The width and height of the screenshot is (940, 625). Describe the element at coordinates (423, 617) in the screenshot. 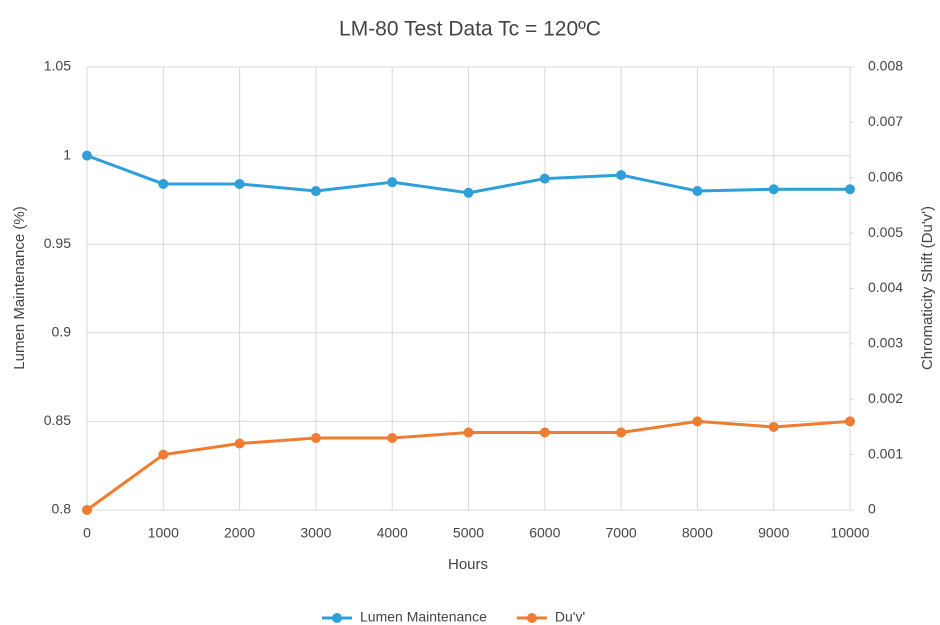

I see `legend-label: Lumen Maintenance` at that location.